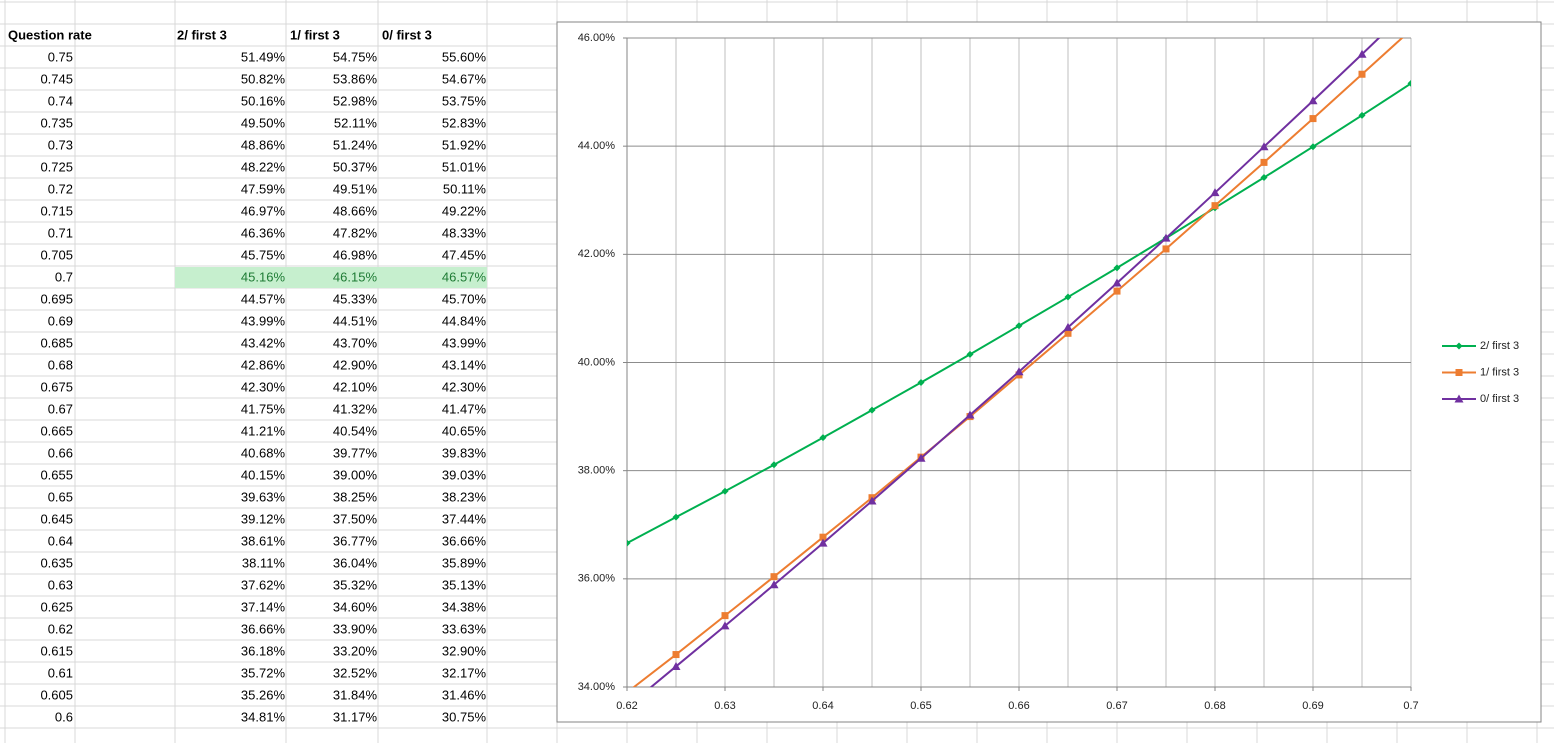 This screenshot has width=1554, height=743. What do you see at coordinates (355, 210) in the screenshot?
I see `table-cell: 48.66%` at bounding box center [355, 210].